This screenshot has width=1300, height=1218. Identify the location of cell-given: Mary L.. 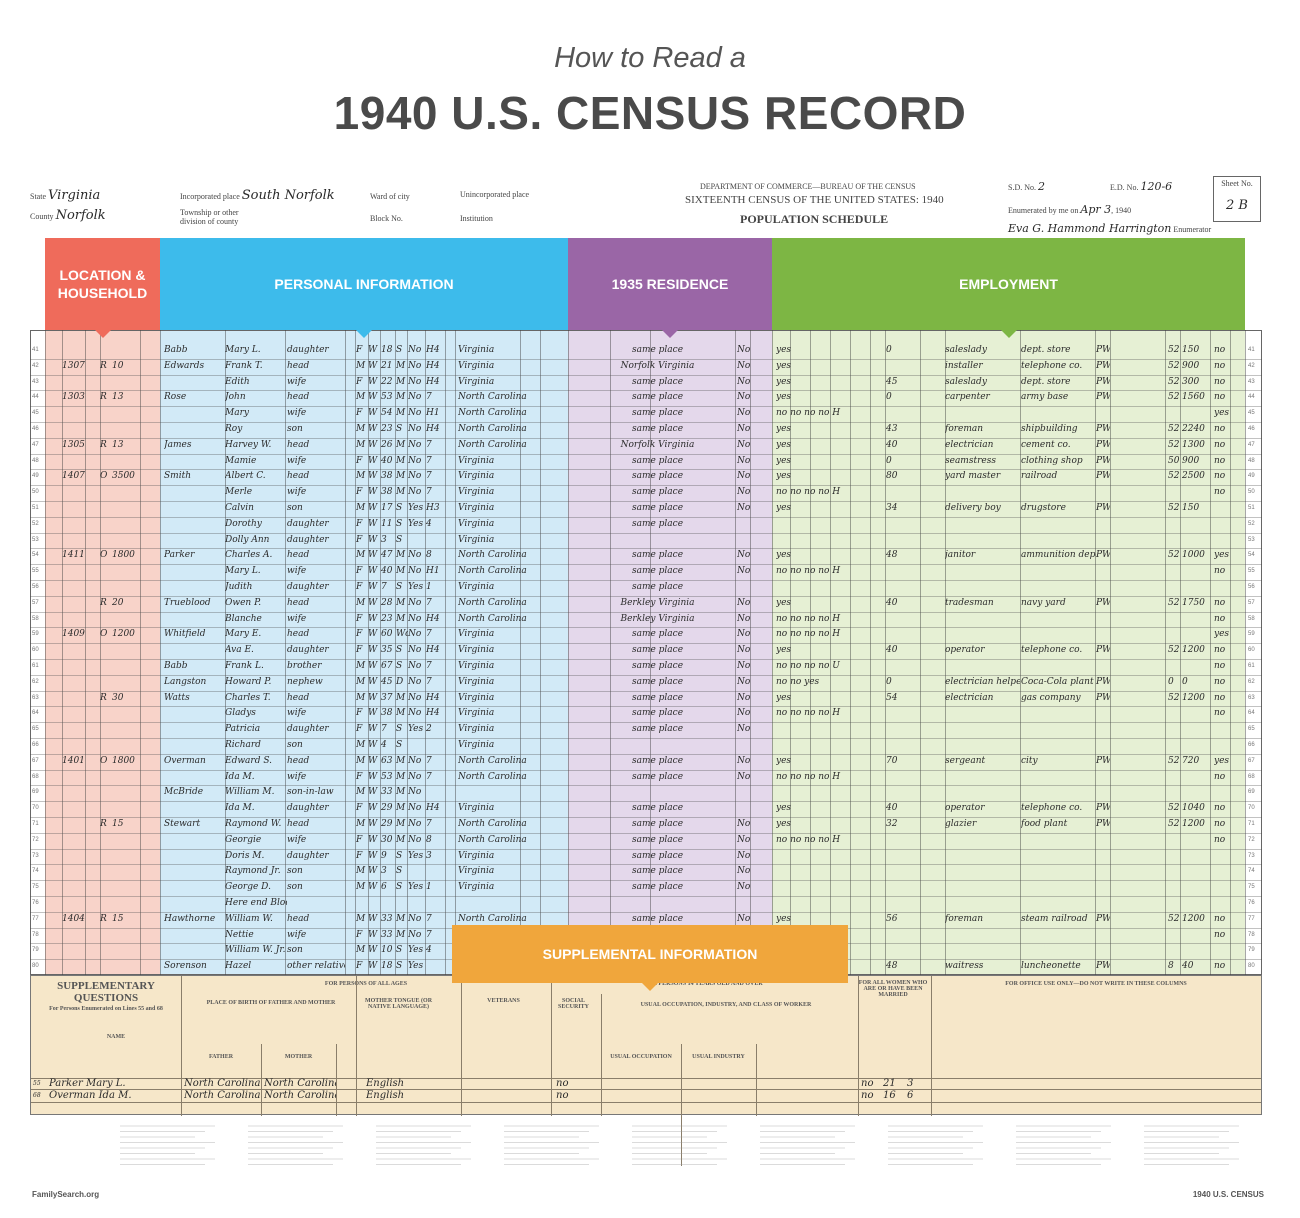
(243, 571).